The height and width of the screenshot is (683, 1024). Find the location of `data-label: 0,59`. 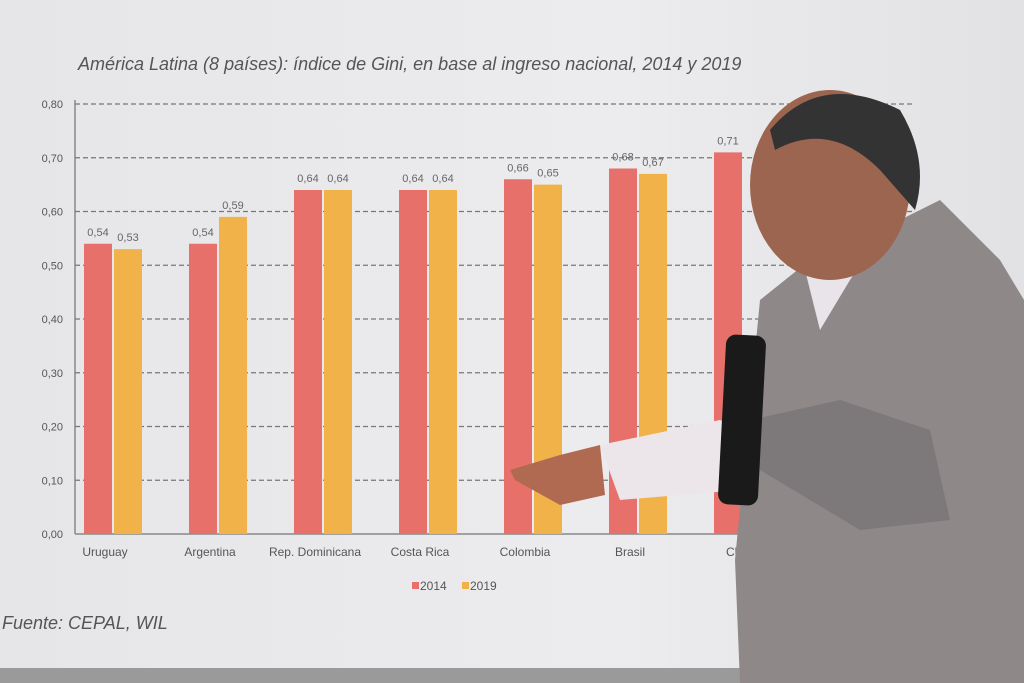

data-label: 0,59 is located at coordinates (232, 206).